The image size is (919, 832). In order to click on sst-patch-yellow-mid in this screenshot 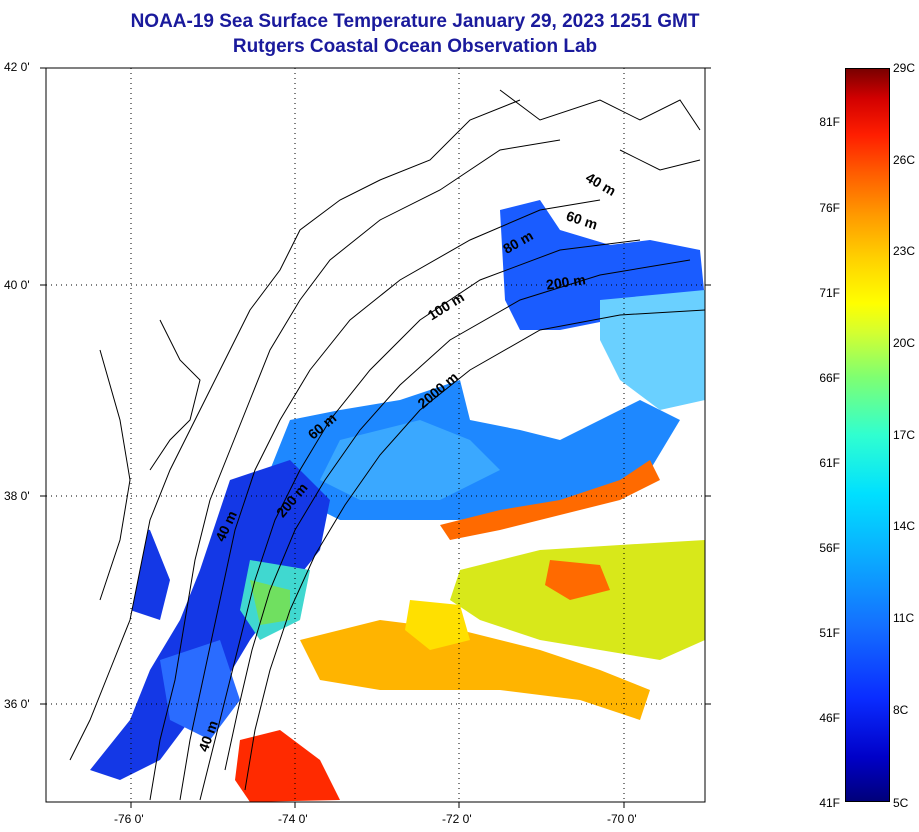, I will do `click(437, 625)`.